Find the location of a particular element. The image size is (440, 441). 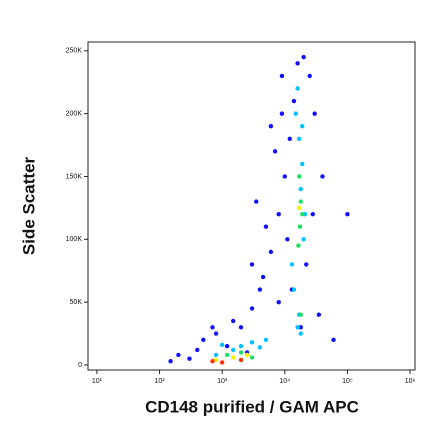

y-tick-label: 100K is located at coordinates (74, 239).